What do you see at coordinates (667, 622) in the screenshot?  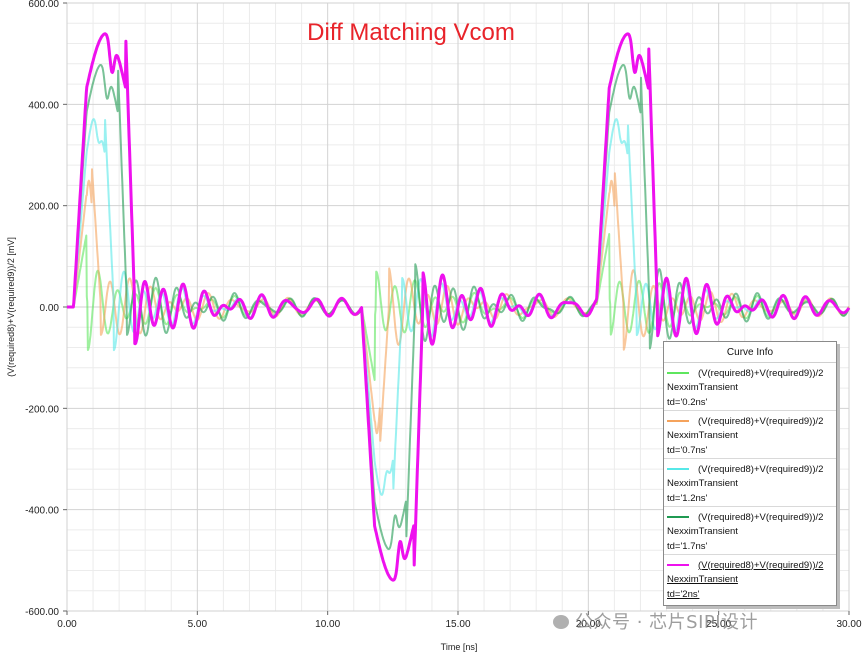 I see `watermark-text: 公众号 · 芯片SIPI设计` at bounding box center [667, 622].